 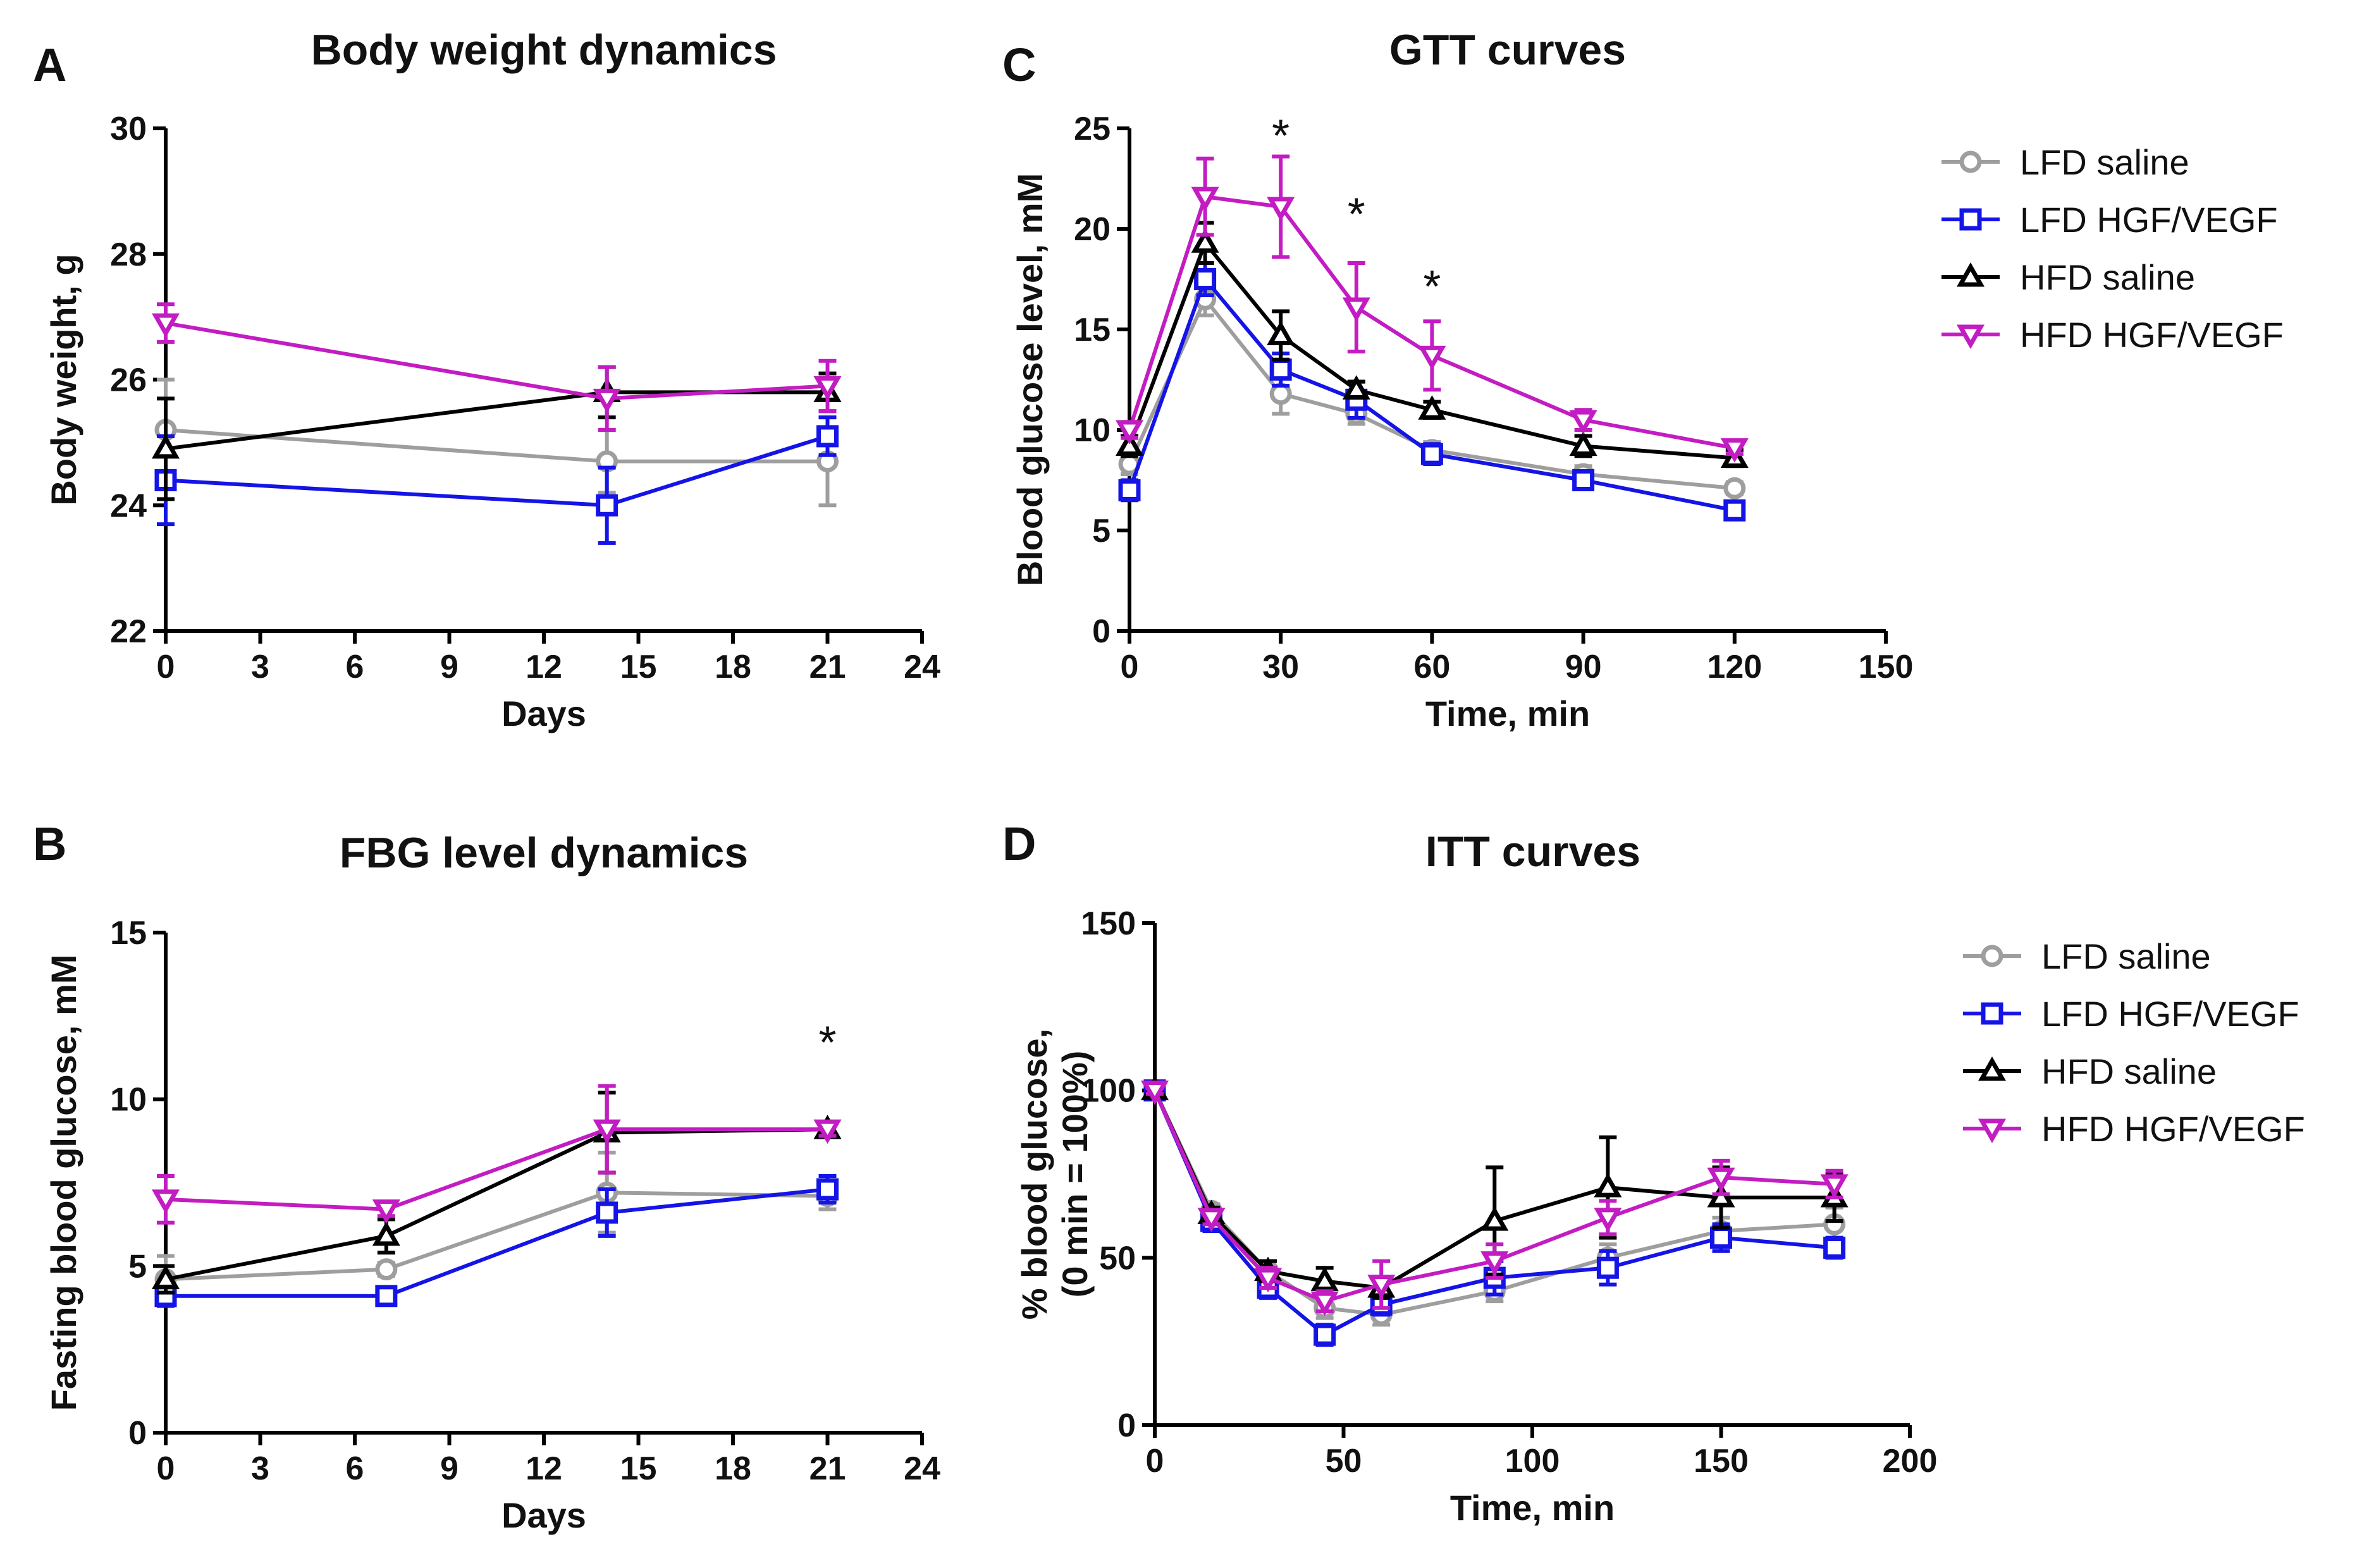 What do you see at coordinates (1344, 1461) in the screenshot?
I see `x-tick-label: 50` at bounding box center [1344, 1461].